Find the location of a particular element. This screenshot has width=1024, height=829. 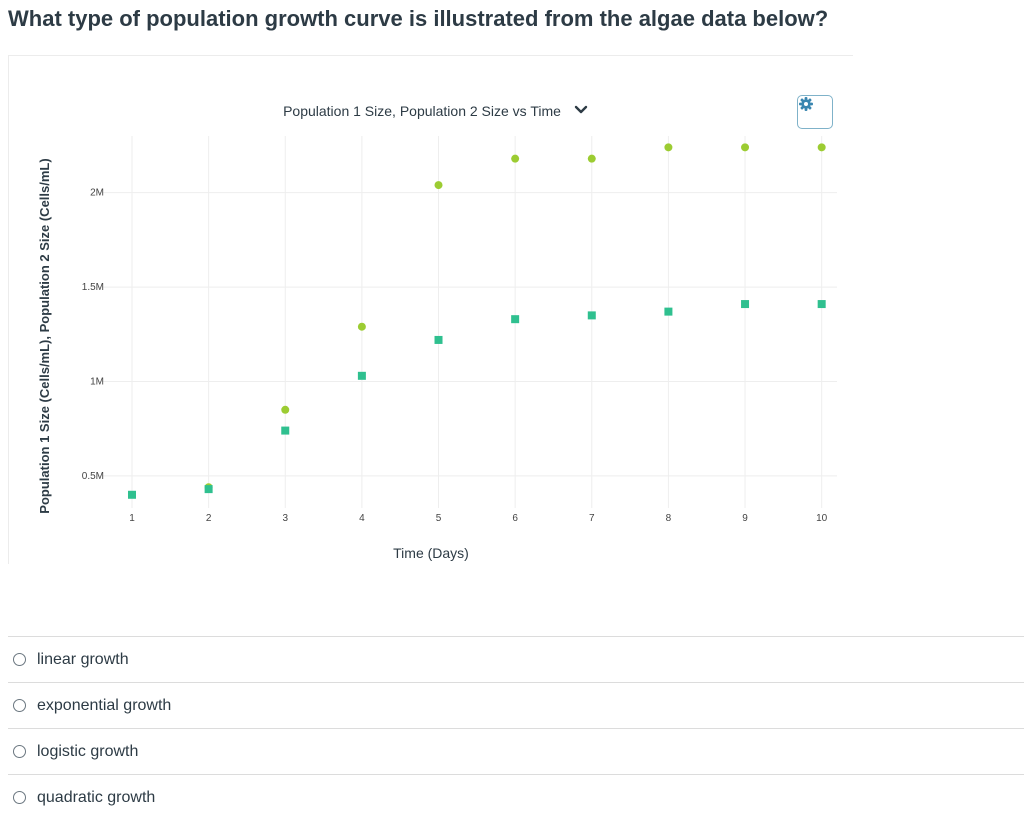

answer-option-linear: linear growth is located at coordinates (516, 659).